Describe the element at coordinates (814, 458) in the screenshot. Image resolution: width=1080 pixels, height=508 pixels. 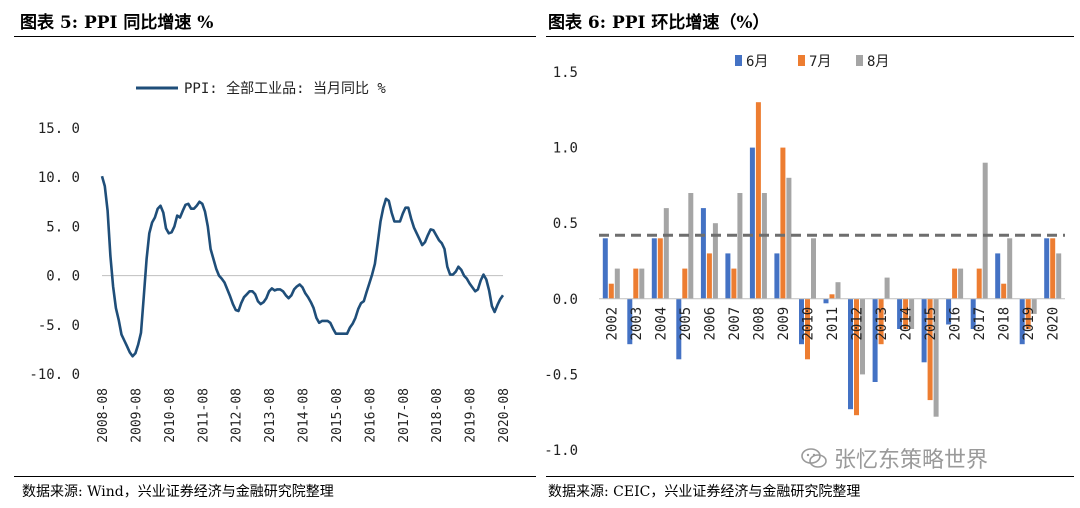
I see `wechat-icon` at that location.